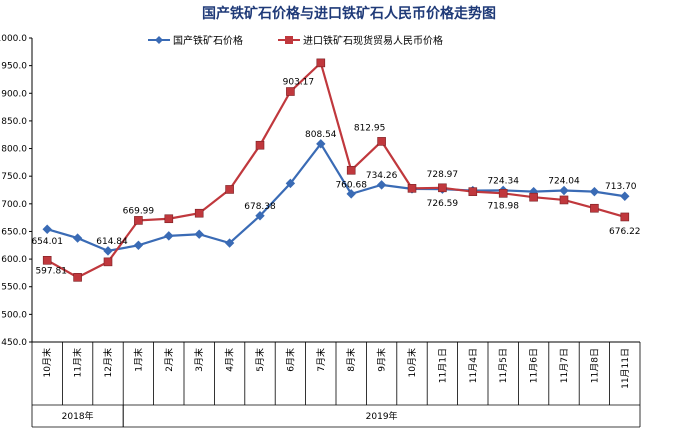  Describe the element at coordinates (321, 360) in the screenshot. I see `x-tick-label: 7月末` at that location.